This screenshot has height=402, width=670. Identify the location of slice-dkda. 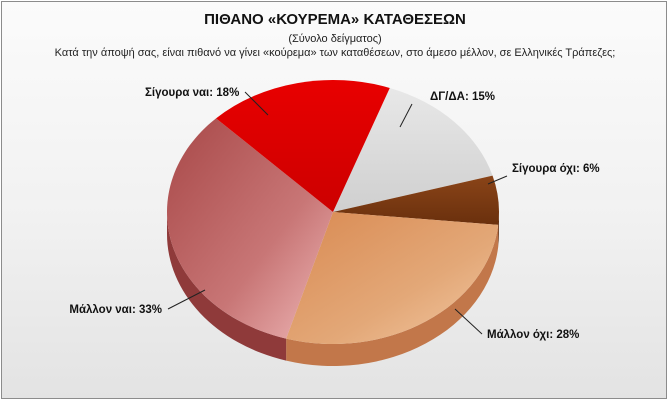
(413, 149).